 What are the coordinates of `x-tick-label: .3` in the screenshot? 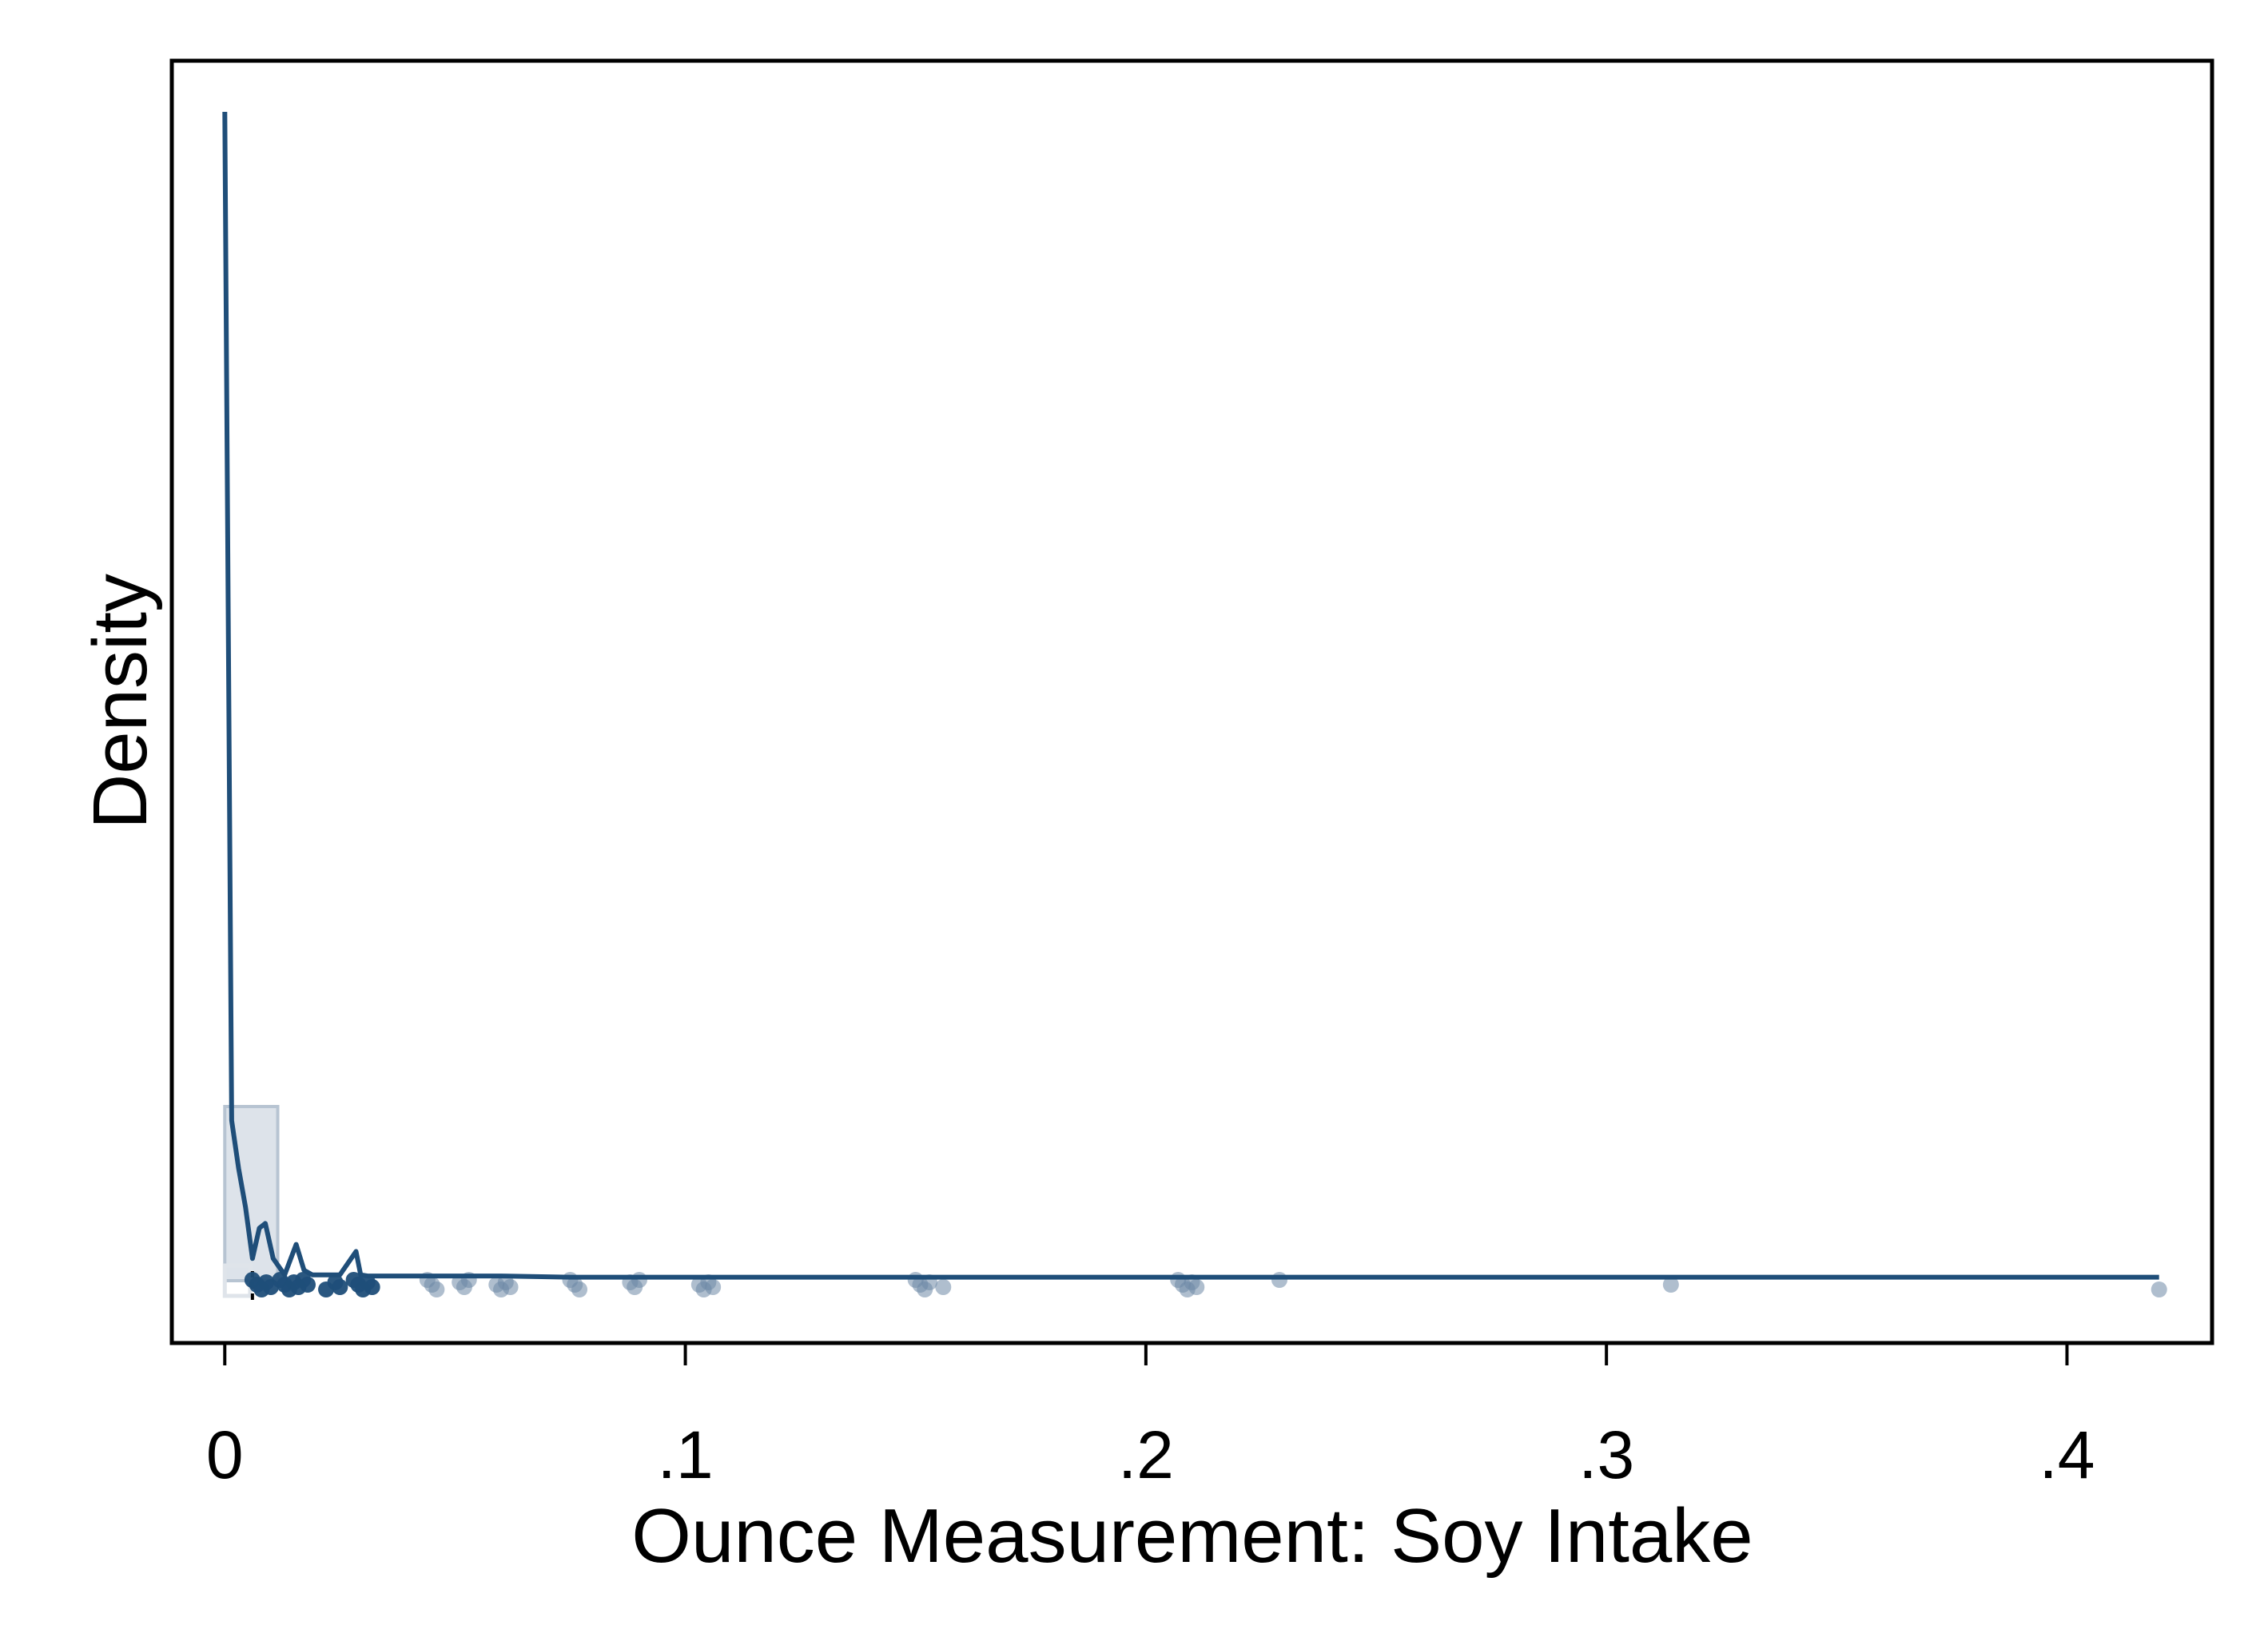 It's located at (1606, 1454).